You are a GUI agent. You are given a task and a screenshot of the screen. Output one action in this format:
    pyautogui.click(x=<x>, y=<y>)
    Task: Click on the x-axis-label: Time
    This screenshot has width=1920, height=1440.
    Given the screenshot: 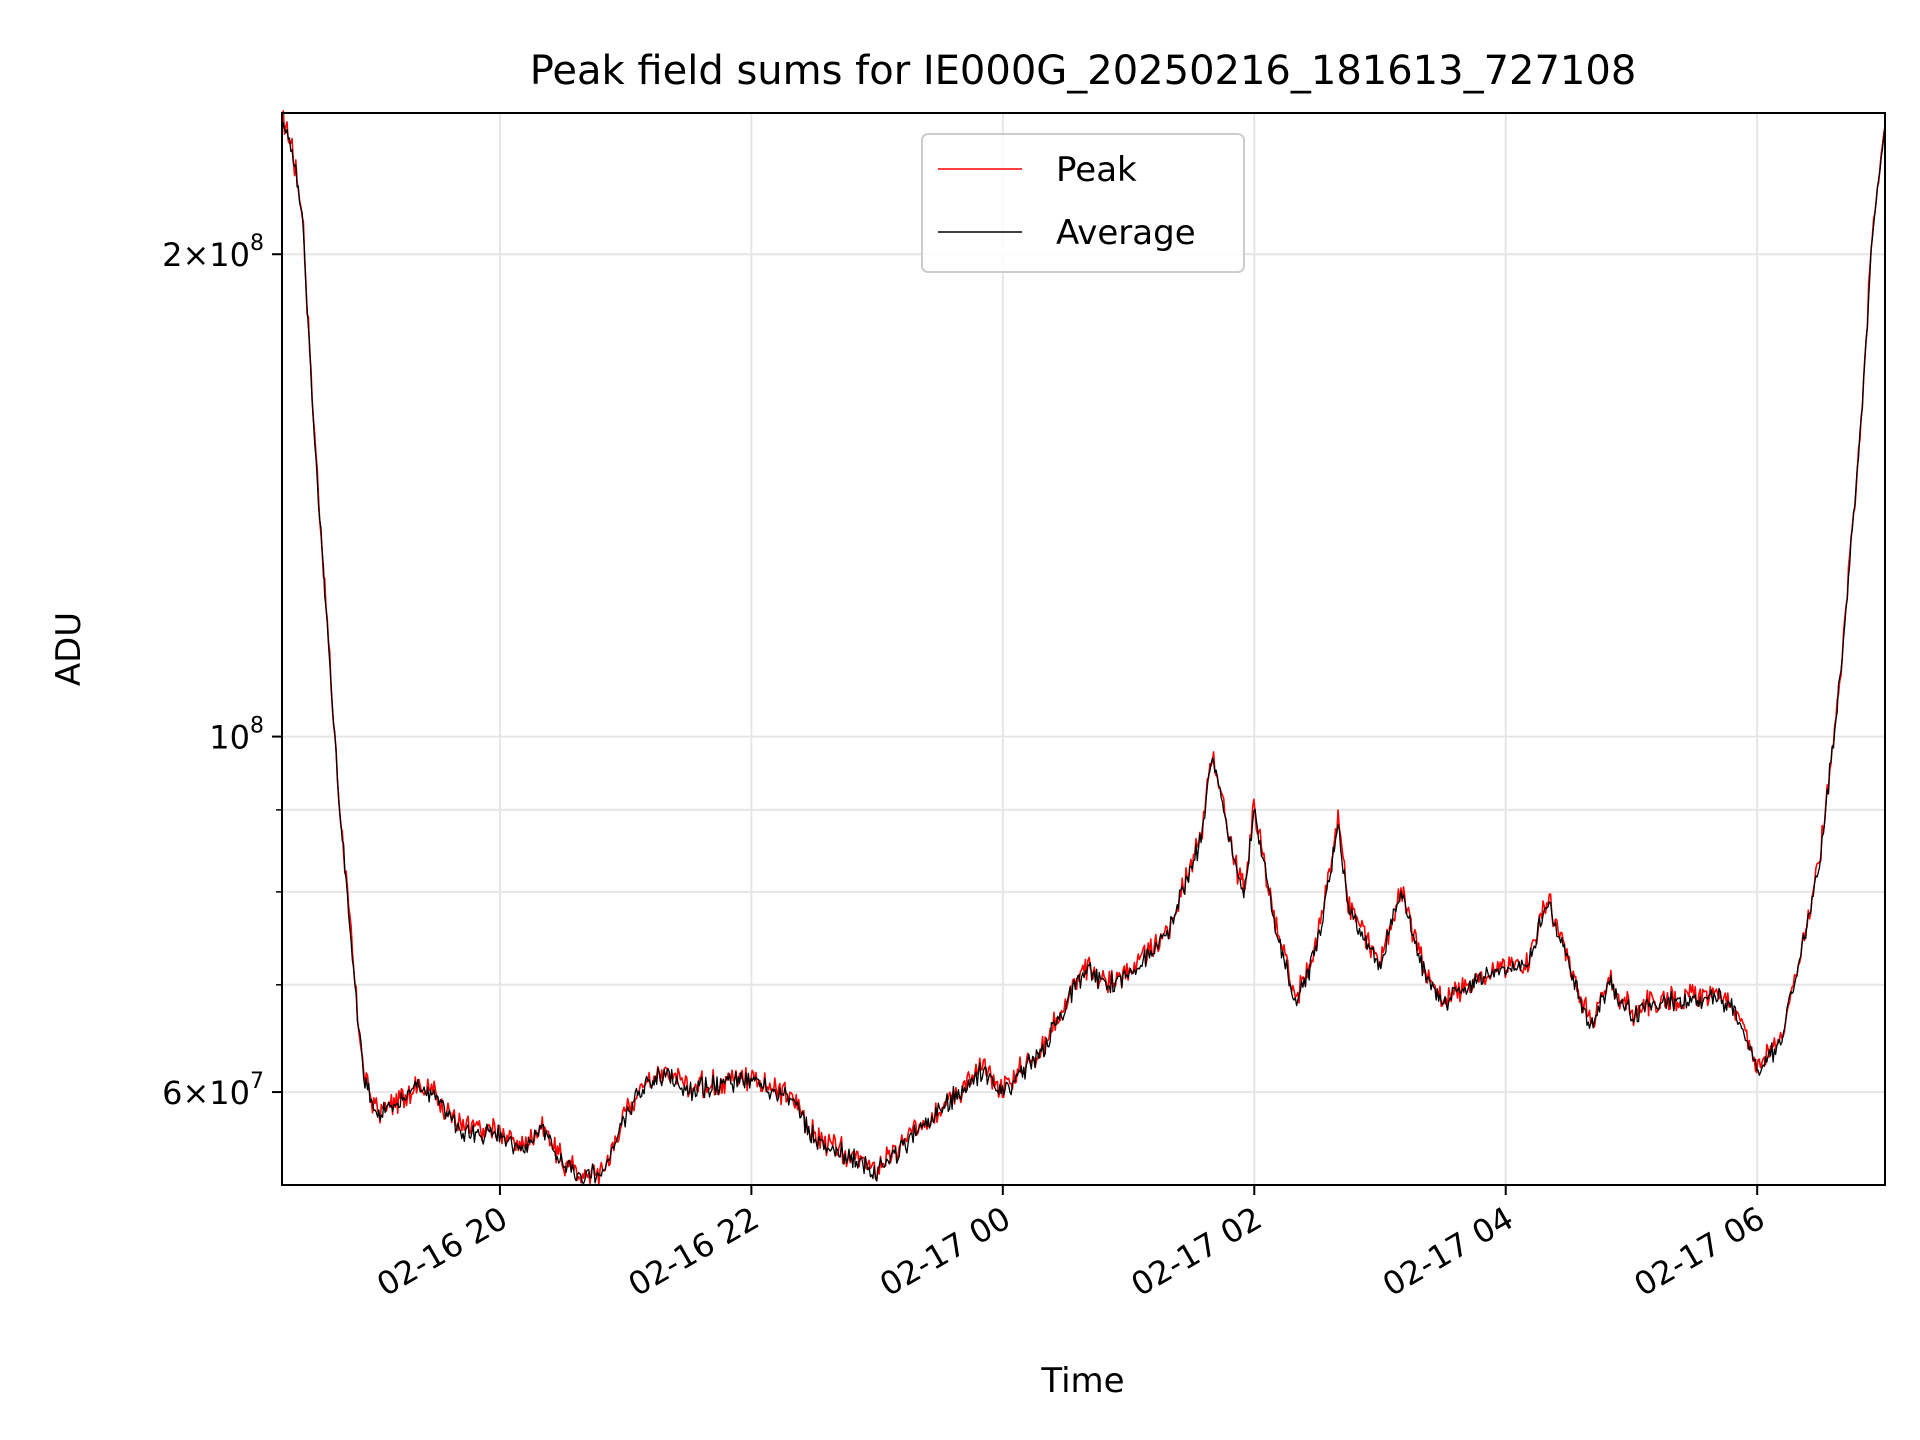 What is the action you would take?
    pyautogui.click(x=1082, y=1381)
    